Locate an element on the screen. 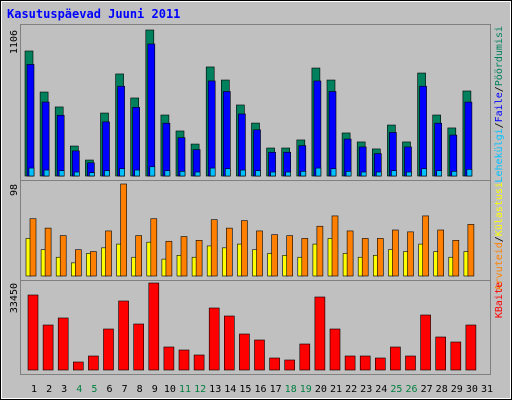  x-tick-label: 20 is located at coordinates (321, 389).